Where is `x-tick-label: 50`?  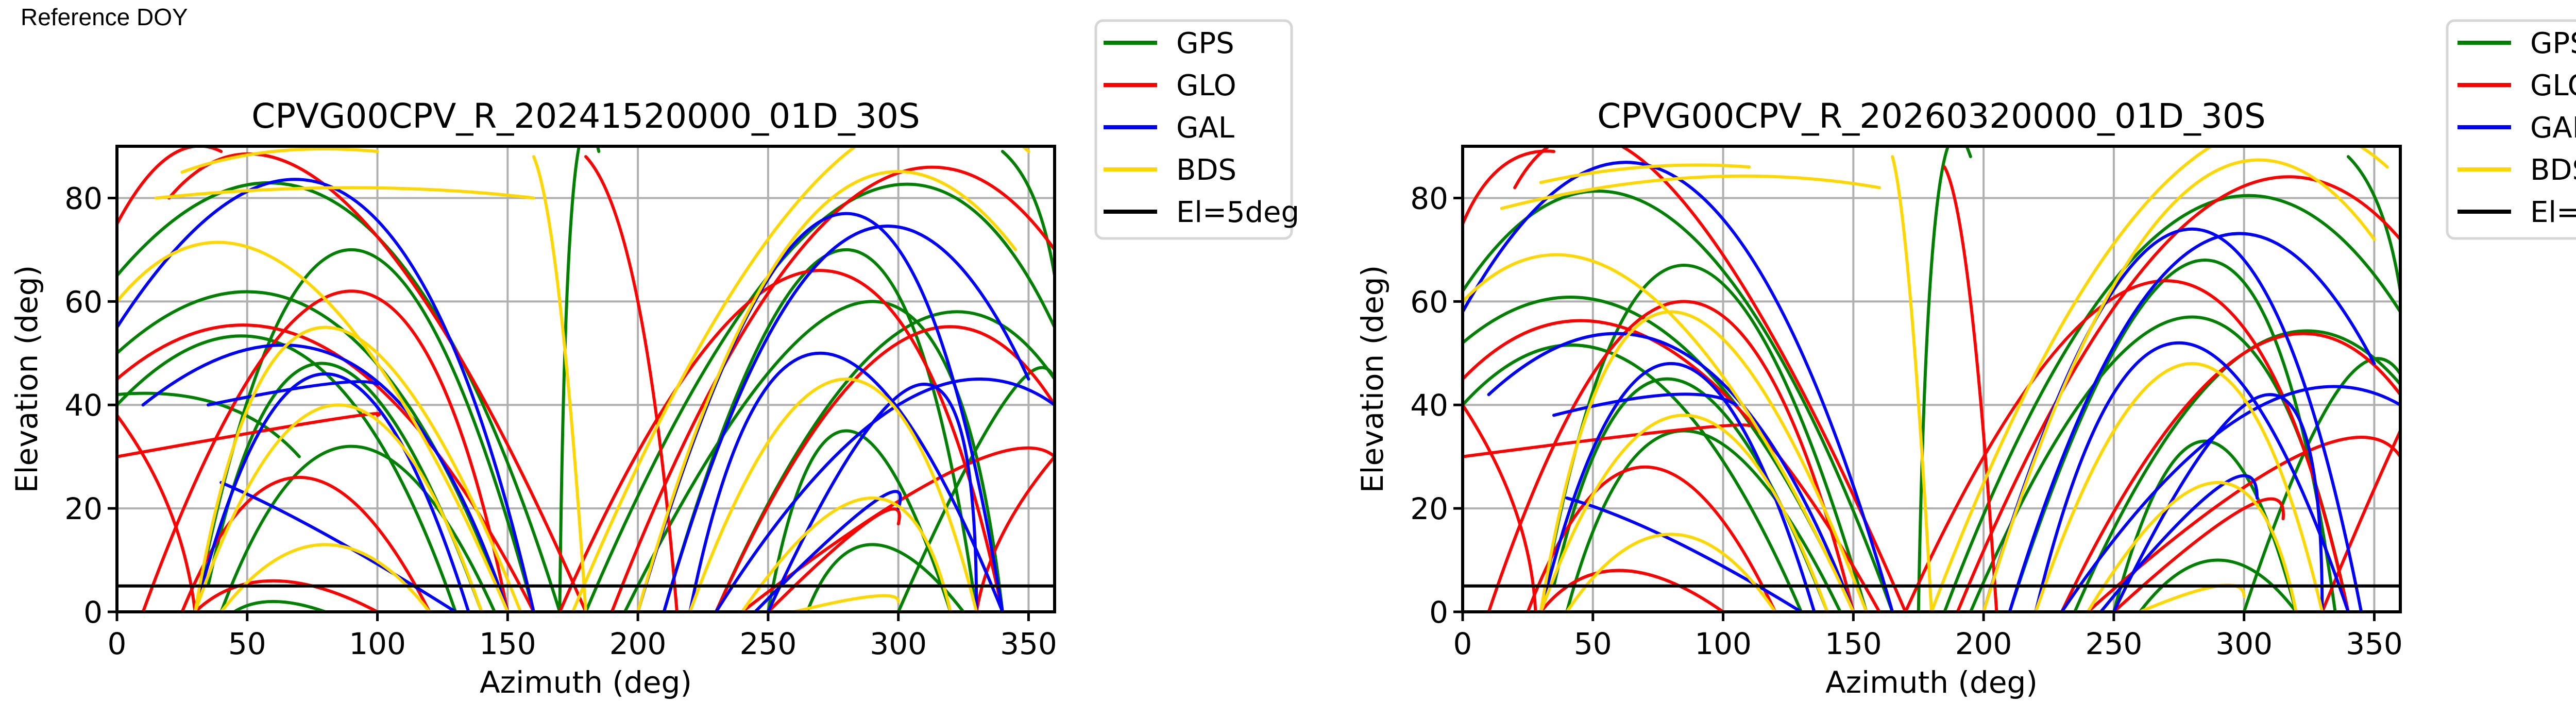
x-tick-label: 50 is located at coordinates (1593, 643).